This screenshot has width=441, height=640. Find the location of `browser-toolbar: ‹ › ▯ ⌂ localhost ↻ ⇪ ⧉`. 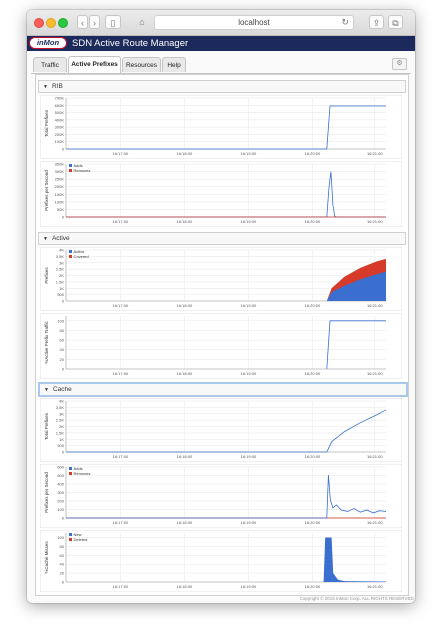

browser-toolbar: ‹ › ▯ ⌂ localhost ↻ ⇪ ⧉ is located at coordinates (221, 23).